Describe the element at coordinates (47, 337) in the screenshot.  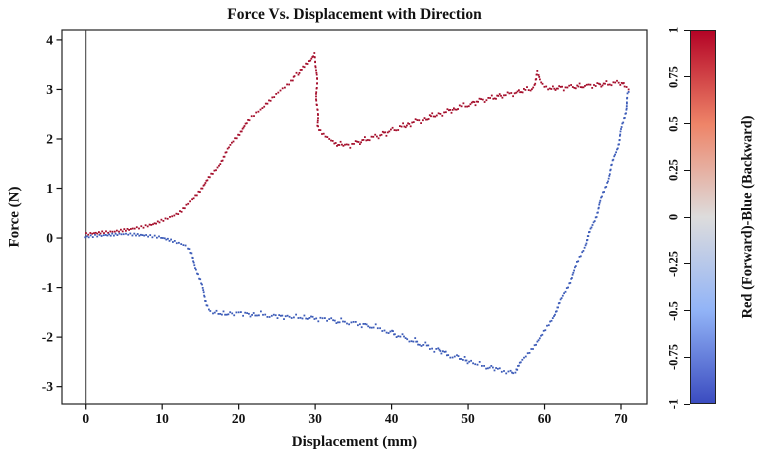
I see `y-tick-label: -2` at that location.